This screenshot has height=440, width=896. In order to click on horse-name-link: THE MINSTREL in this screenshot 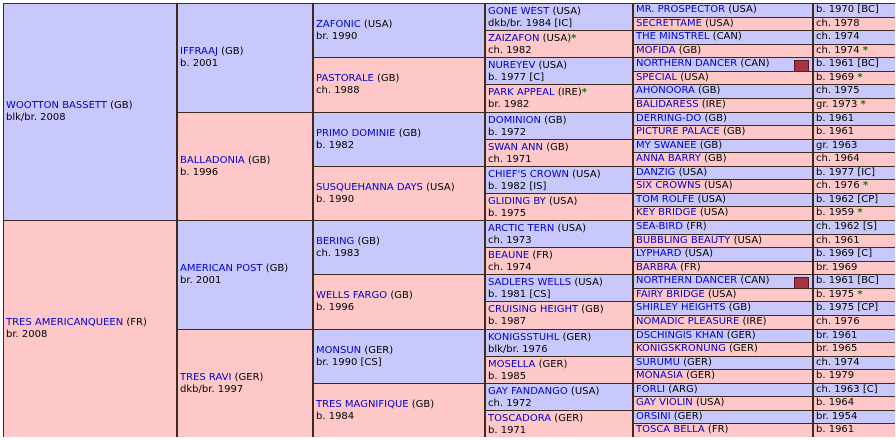, I will do `click(673, 36)`.